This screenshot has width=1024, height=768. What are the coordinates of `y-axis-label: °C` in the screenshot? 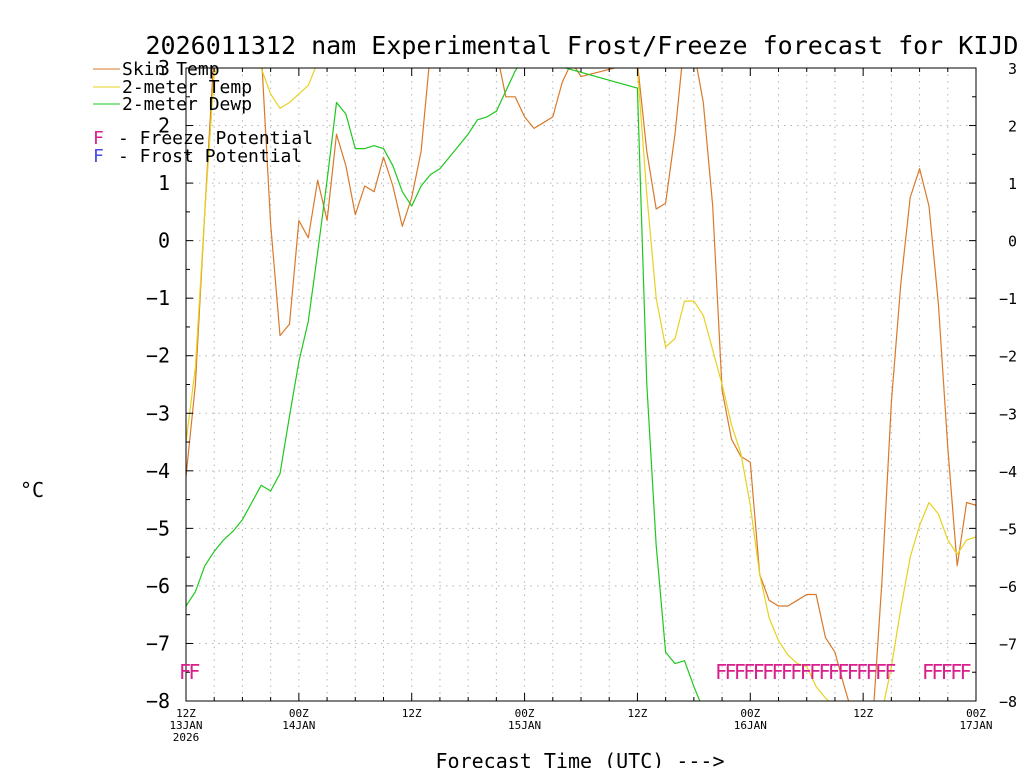 It's located at (32, 490).